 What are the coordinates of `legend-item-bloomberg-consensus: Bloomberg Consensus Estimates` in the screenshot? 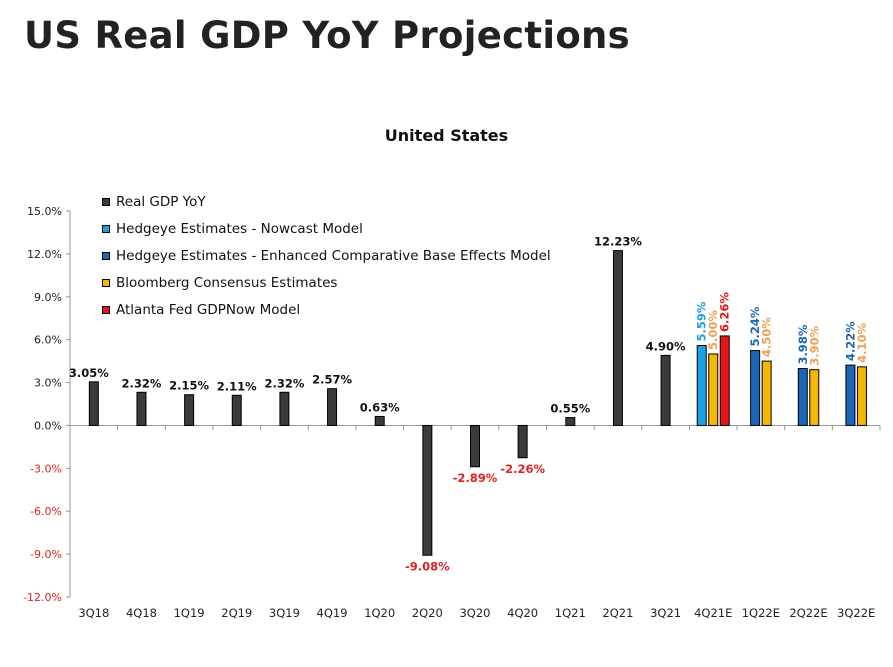 It's located at (326, 282).